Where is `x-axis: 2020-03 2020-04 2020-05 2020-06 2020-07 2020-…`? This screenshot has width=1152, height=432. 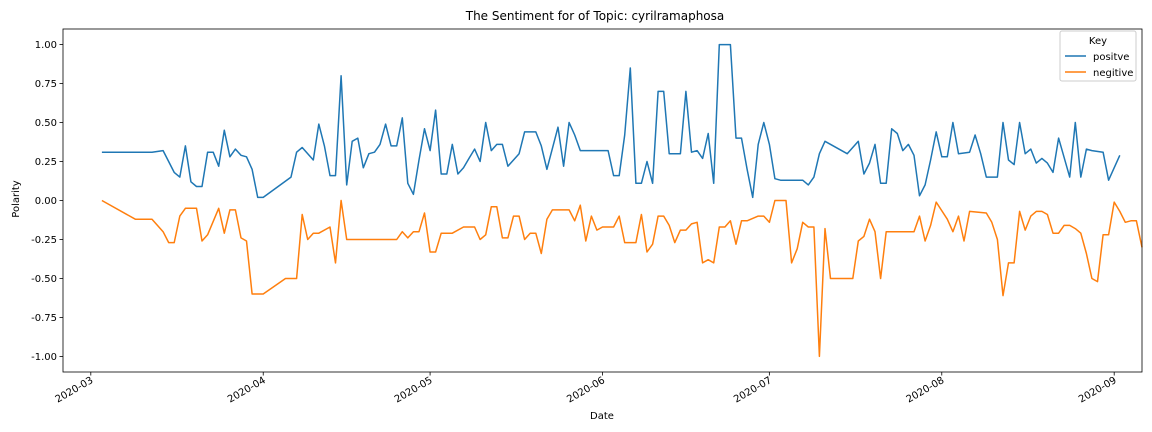
x-axis: 2020-03 2020-04 2020-05 2020-06 2020-07 2020-… is located at coordinates (586, 388).